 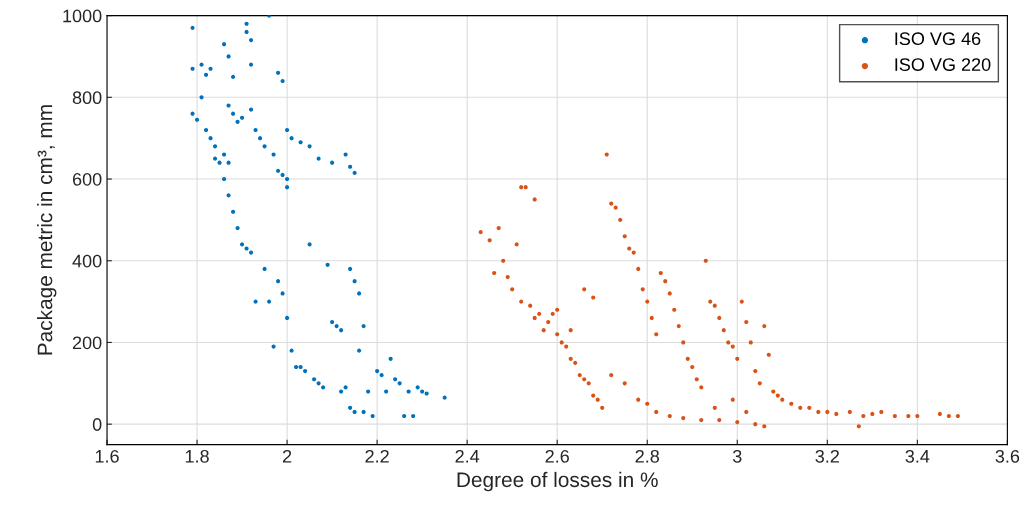 What do you see at coordinates (377, 456) in the screenshot?
I see `x-tick-label: 2.2` at bounding box center [377, 456].